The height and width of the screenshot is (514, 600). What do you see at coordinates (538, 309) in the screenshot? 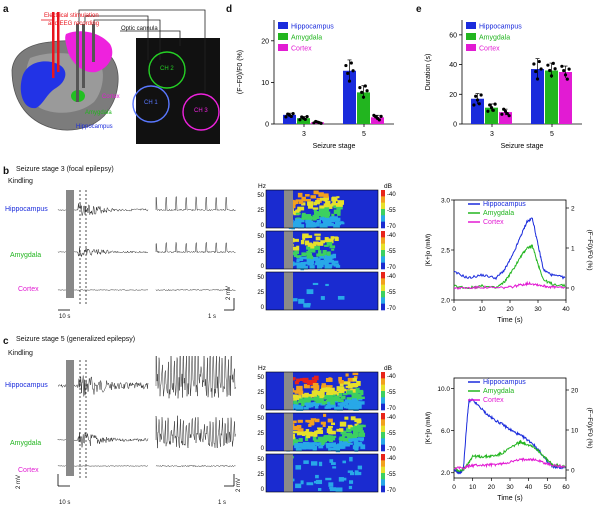
I see `x-tick-label: 30` at bounding box center [538, 309].